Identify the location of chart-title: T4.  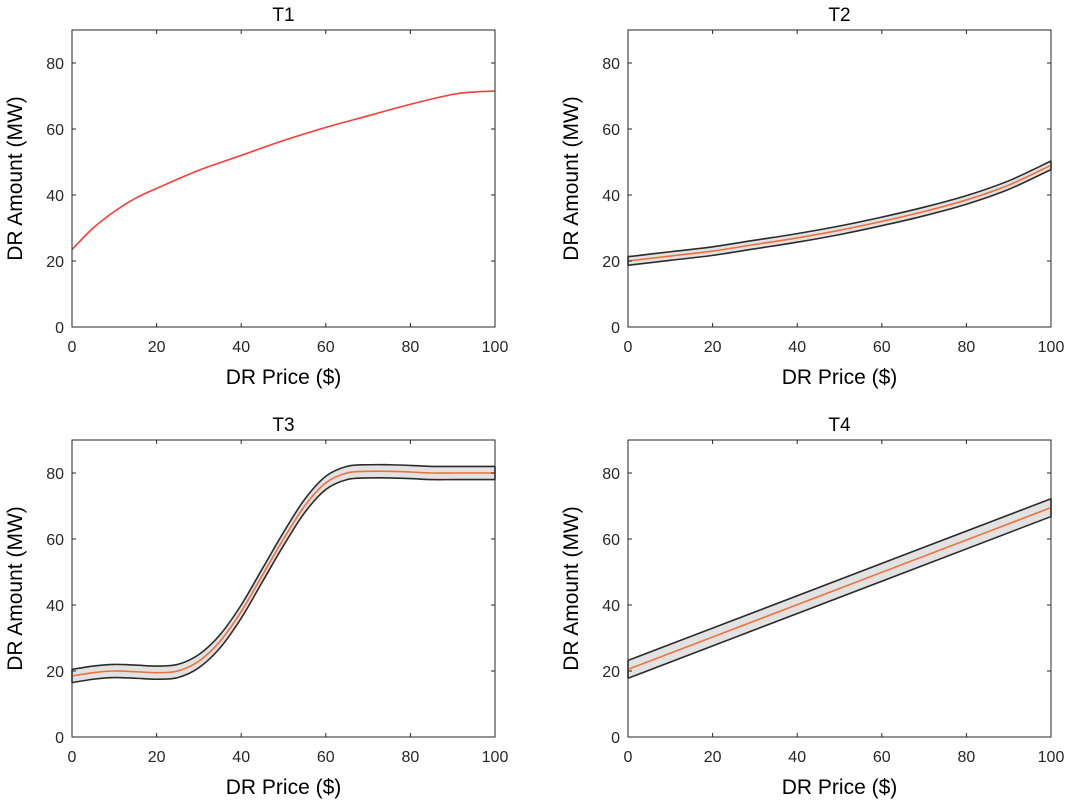
(839, 425).